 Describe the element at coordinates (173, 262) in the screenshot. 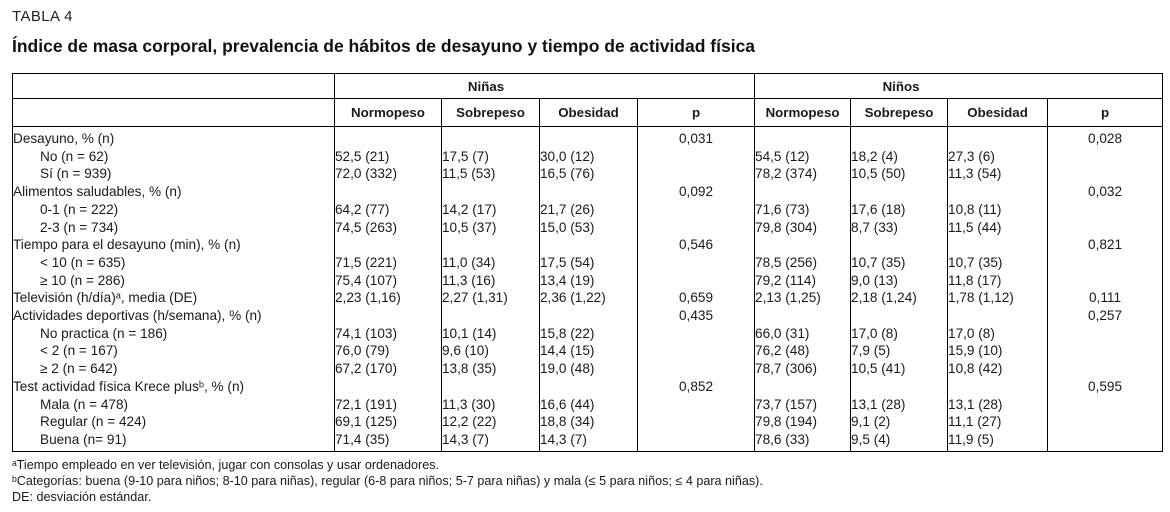

I see `row-label: < 10 (n = 635)` at that location.